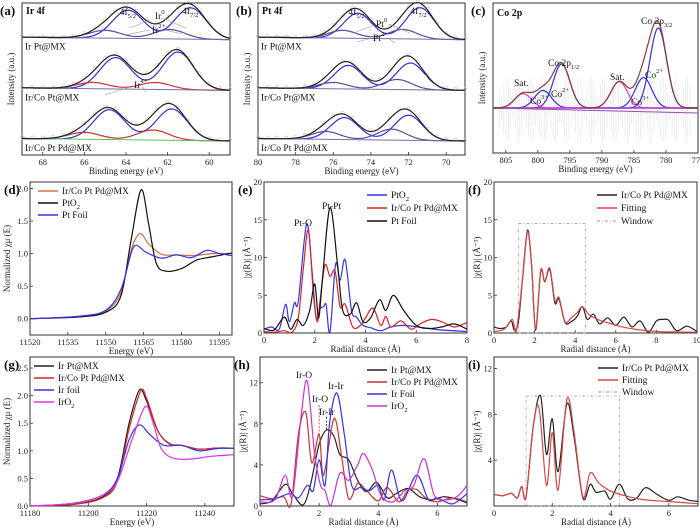  Describe the element at coordinates (363, 467) in the screenshot. I see `series-line-ir-pt-mx` at that location.